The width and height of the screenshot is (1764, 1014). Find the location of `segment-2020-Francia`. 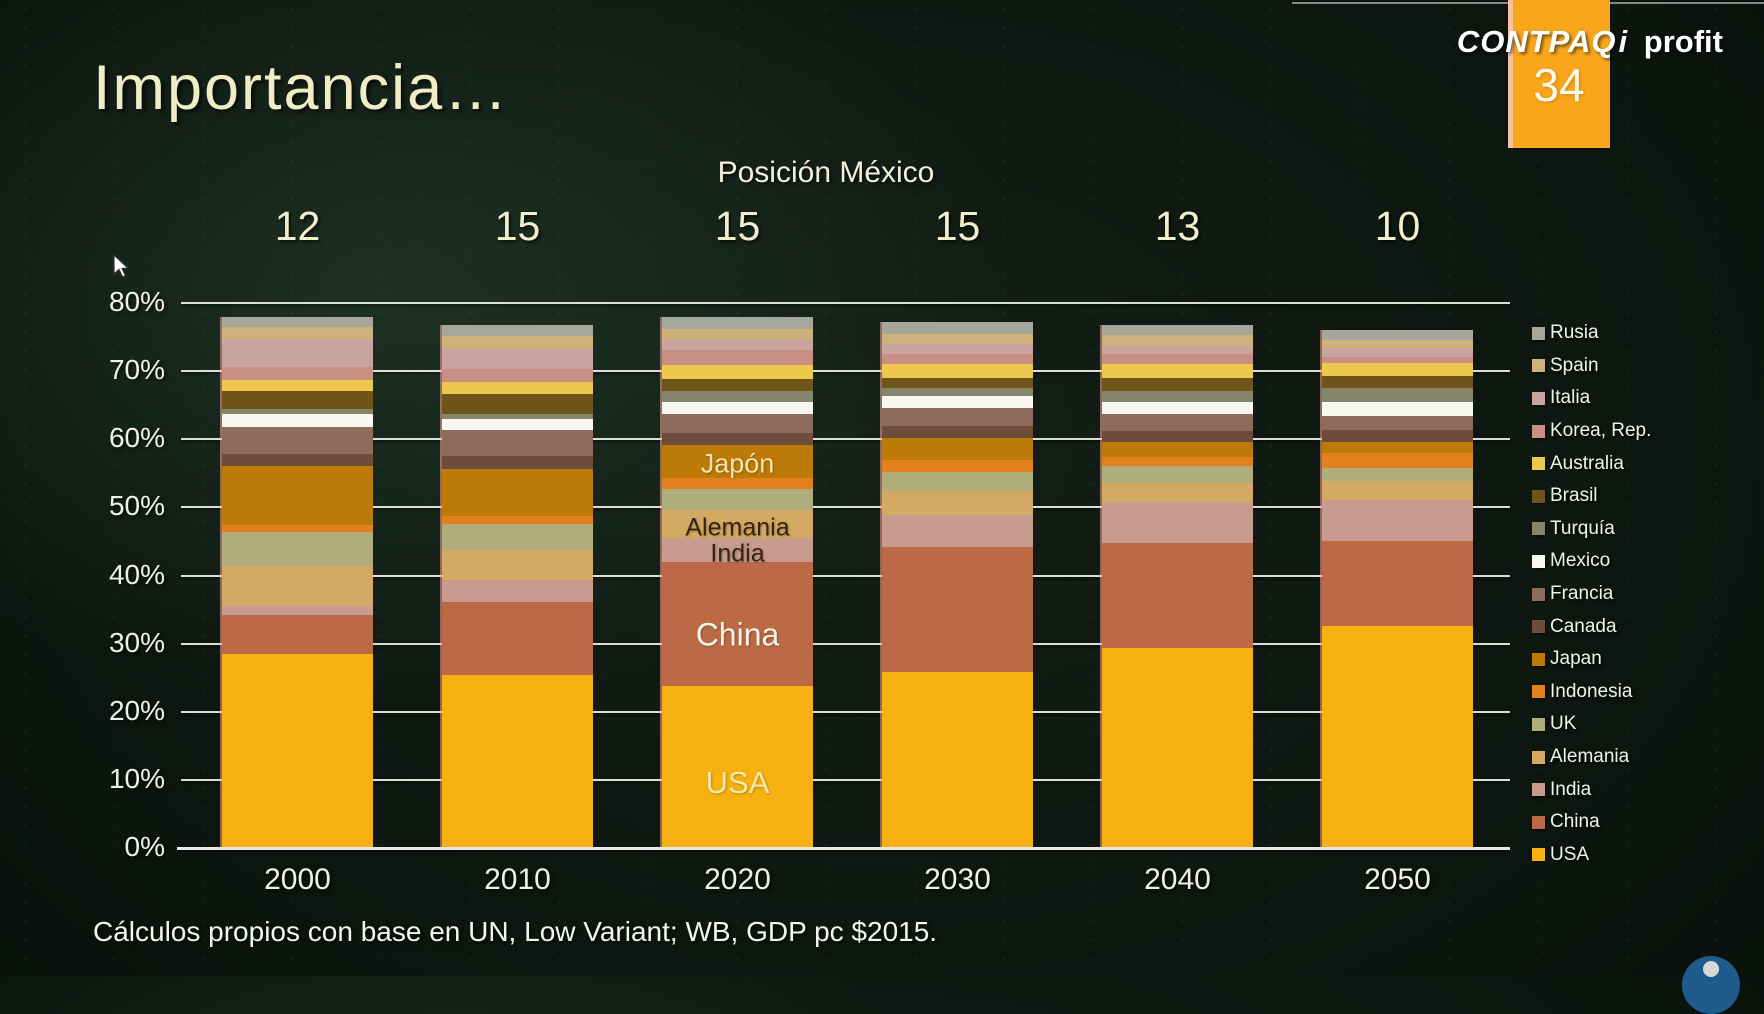

segment-2020-Francia is located at coordinates (736, 423).